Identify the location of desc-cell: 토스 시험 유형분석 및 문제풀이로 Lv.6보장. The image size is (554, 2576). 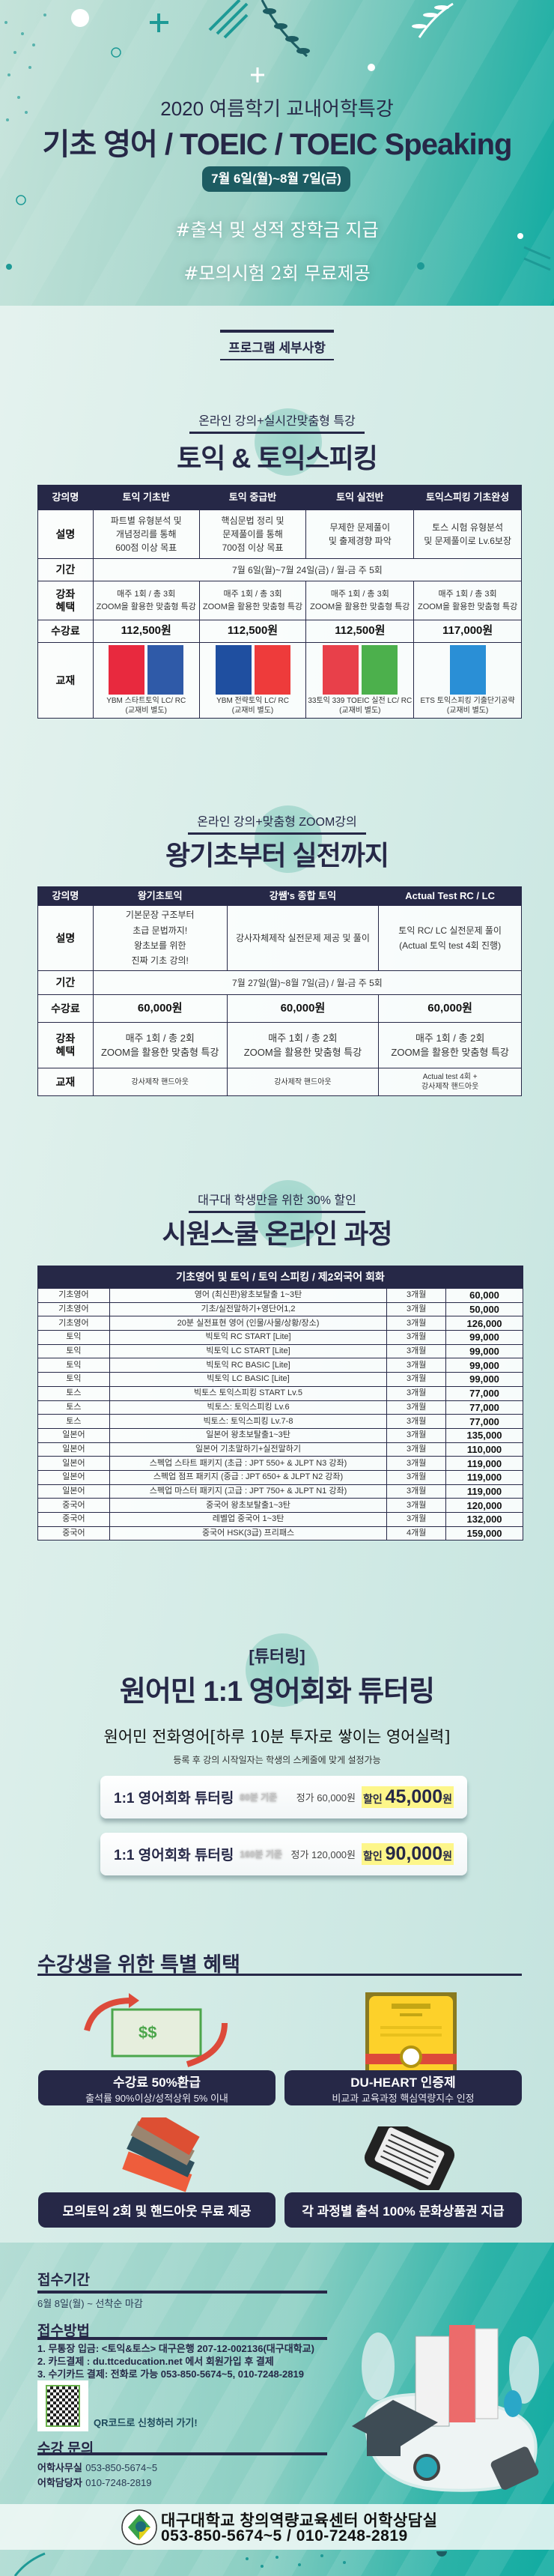
(468, 534).